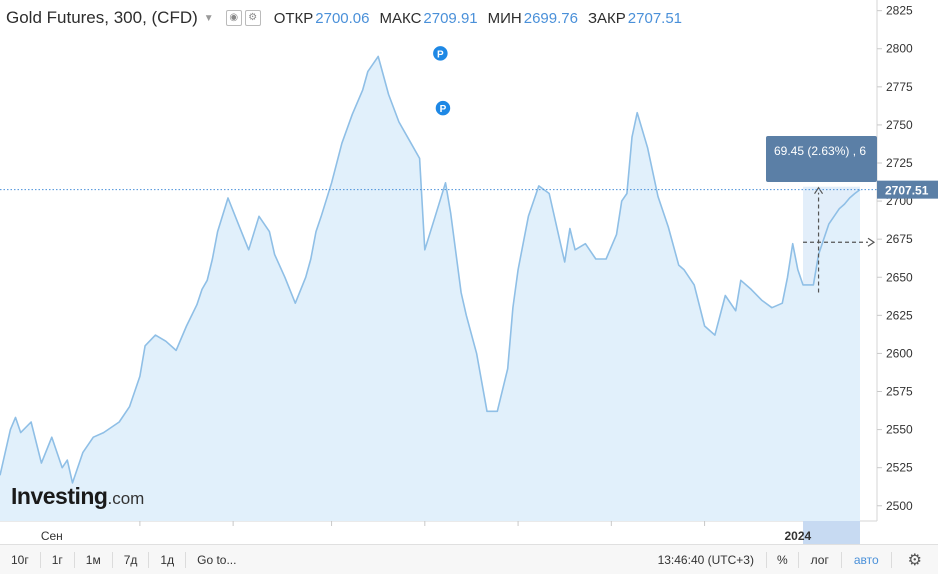  Describe the element at coordinates (450, 18) in the screenshot. I see `high-value: 2709.91` at that location.